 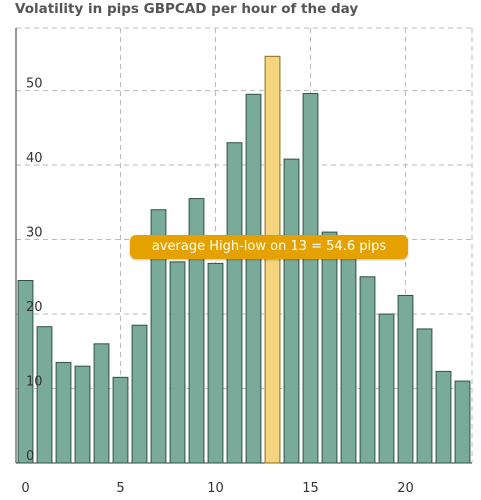 What do you see at coordinates (34, 270) in the screenshot?
I see `y-tick-labels: 0 10 20 30 40 50` at bounding box center [34, 270].